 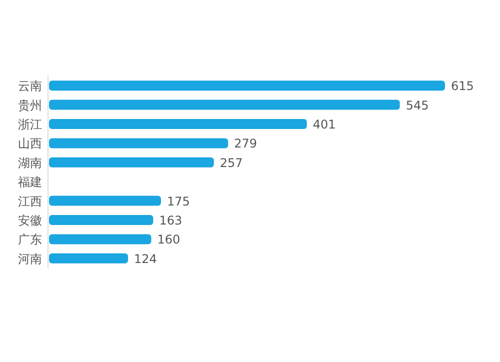 I want to click on data-label: 545, so click(x=417, y=105).